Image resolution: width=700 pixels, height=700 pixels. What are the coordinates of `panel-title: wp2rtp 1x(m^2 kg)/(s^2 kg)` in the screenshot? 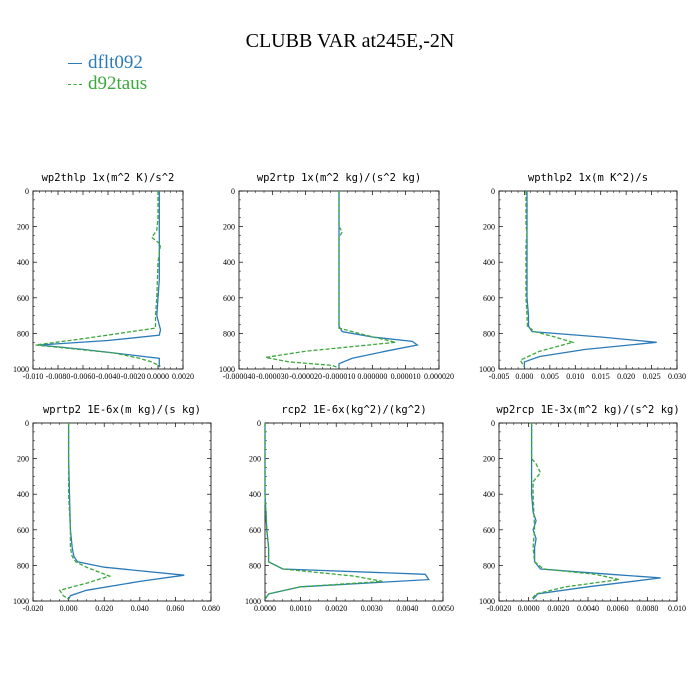 It's located at (339, 178).